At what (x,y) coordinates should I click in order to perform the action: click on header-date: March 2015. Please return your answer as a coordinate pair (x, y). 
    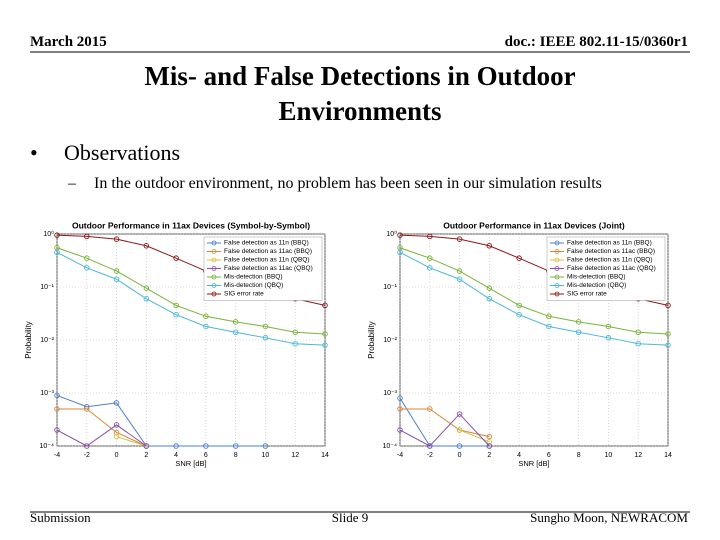
    Looking at the image, I should click on (68, 42).